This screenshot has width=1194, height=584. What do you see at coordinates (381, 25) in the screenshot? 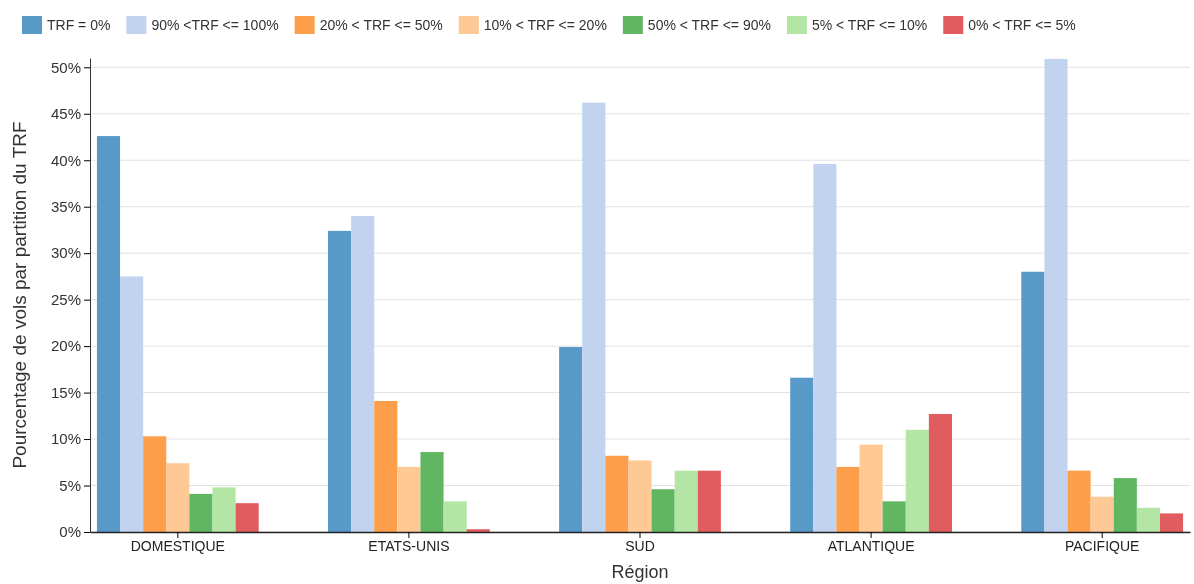
I see `legend-label: 20% < TRF <= 50%` at bounding box center [381, 25].